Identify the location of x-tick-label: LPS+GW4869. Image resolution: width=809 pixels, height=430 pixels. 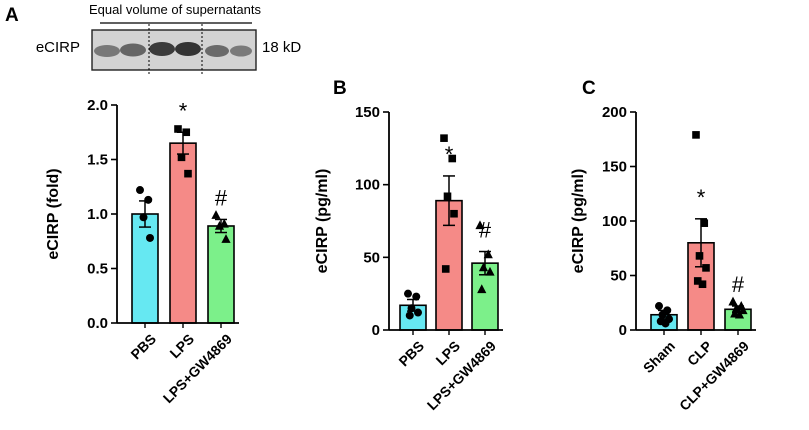
(198, 369).